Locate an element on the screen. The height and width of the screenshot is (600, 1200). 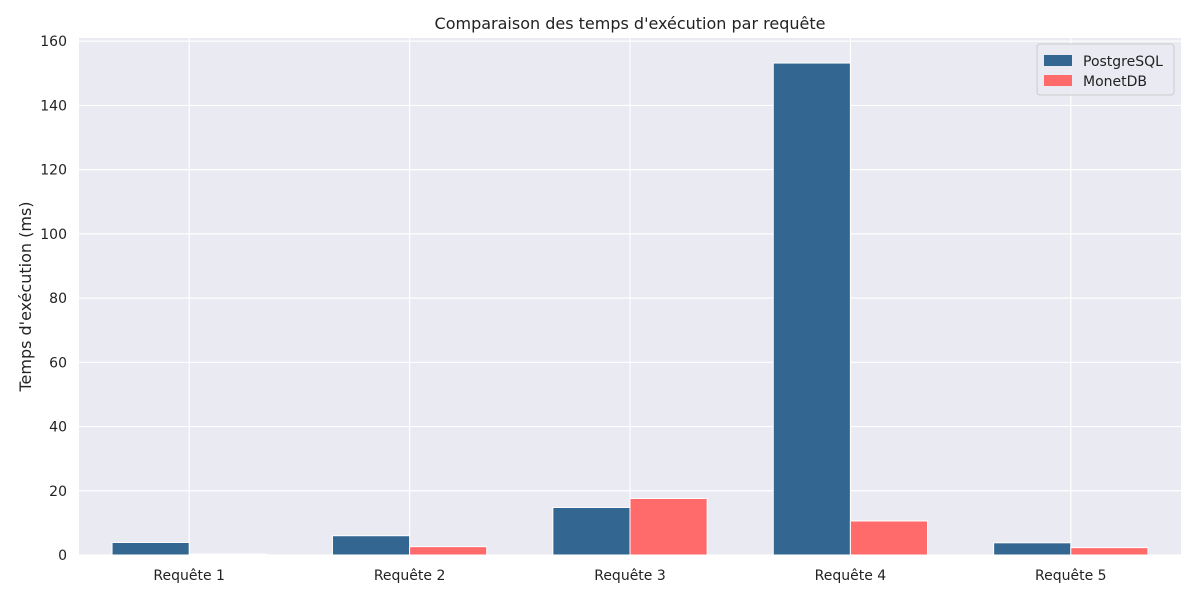
y-tick-label: 40 is located at coordinates (58, 428).